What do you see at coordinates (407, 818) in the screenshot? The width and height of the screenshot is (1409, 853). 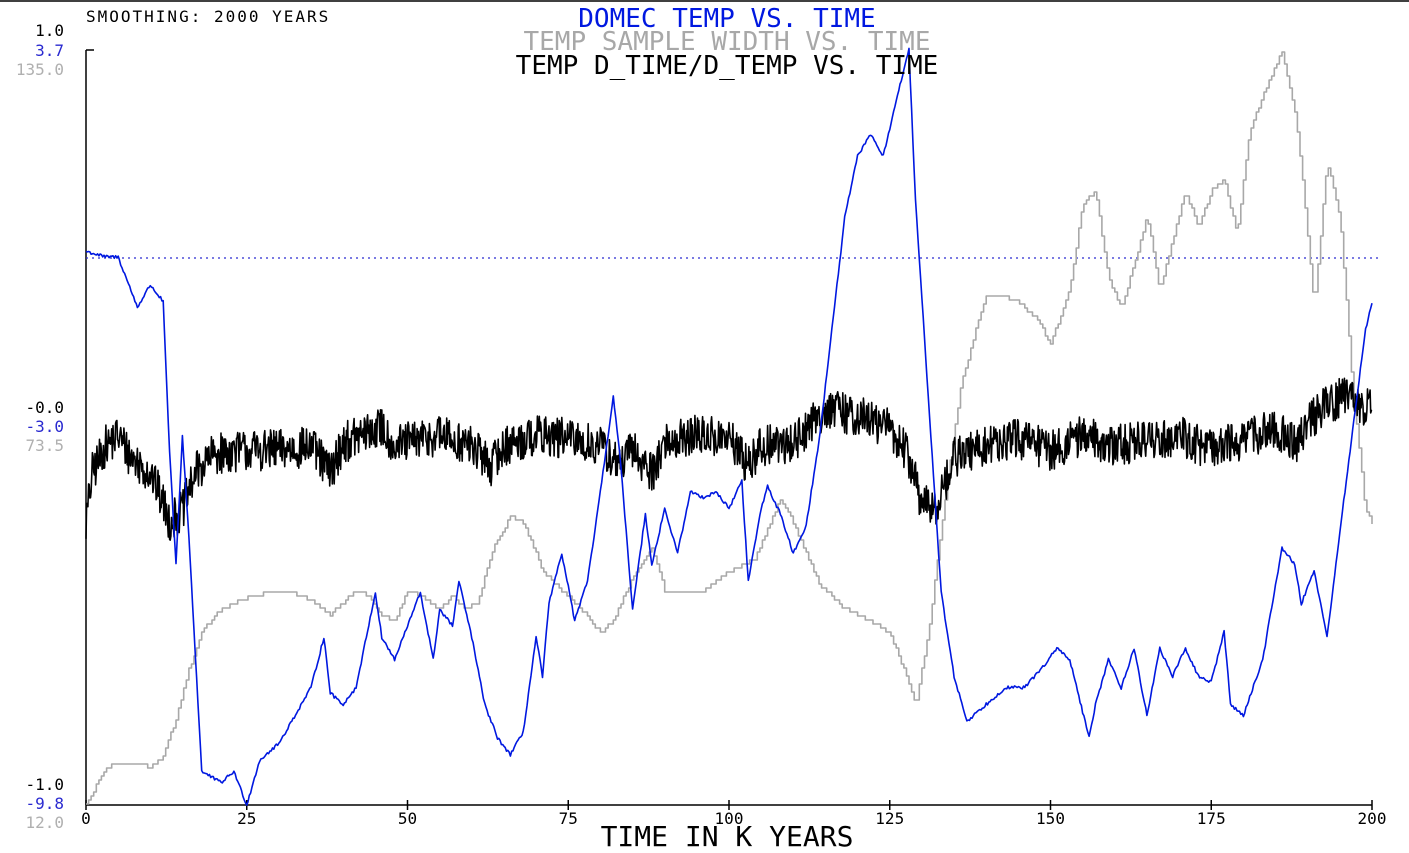 I see `x-tick-label: 50` at bounding box center [407, 818].